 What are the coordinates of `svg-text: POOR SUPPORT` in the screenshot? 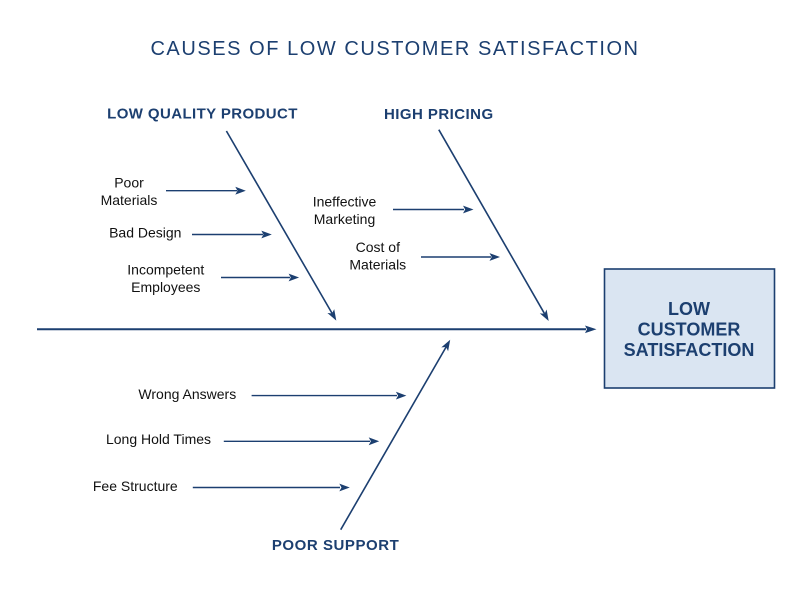 It's located at (335, 545).